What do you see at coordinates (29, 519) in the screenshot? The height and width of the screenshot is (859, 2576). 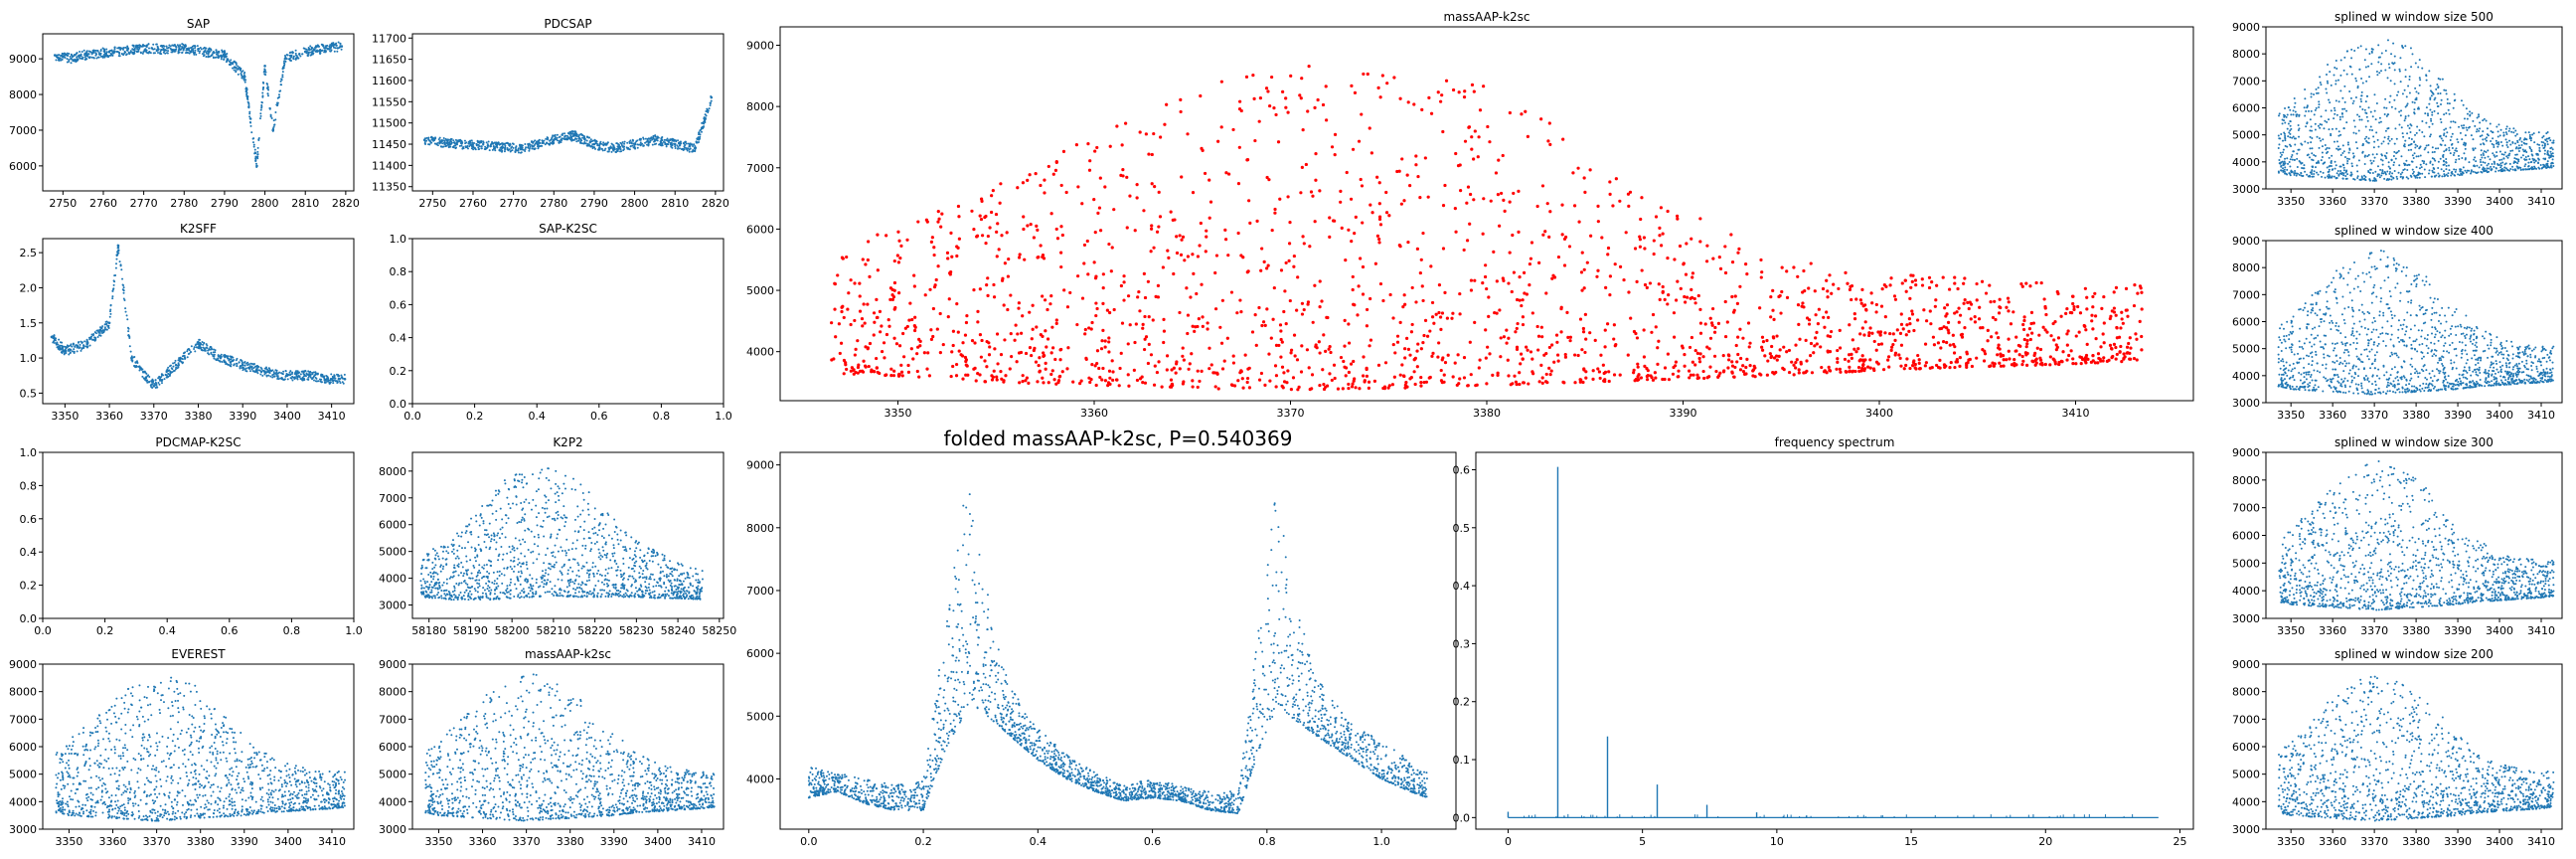 I see `y-tick-label: 0.6` at bounding box center [29, 519].